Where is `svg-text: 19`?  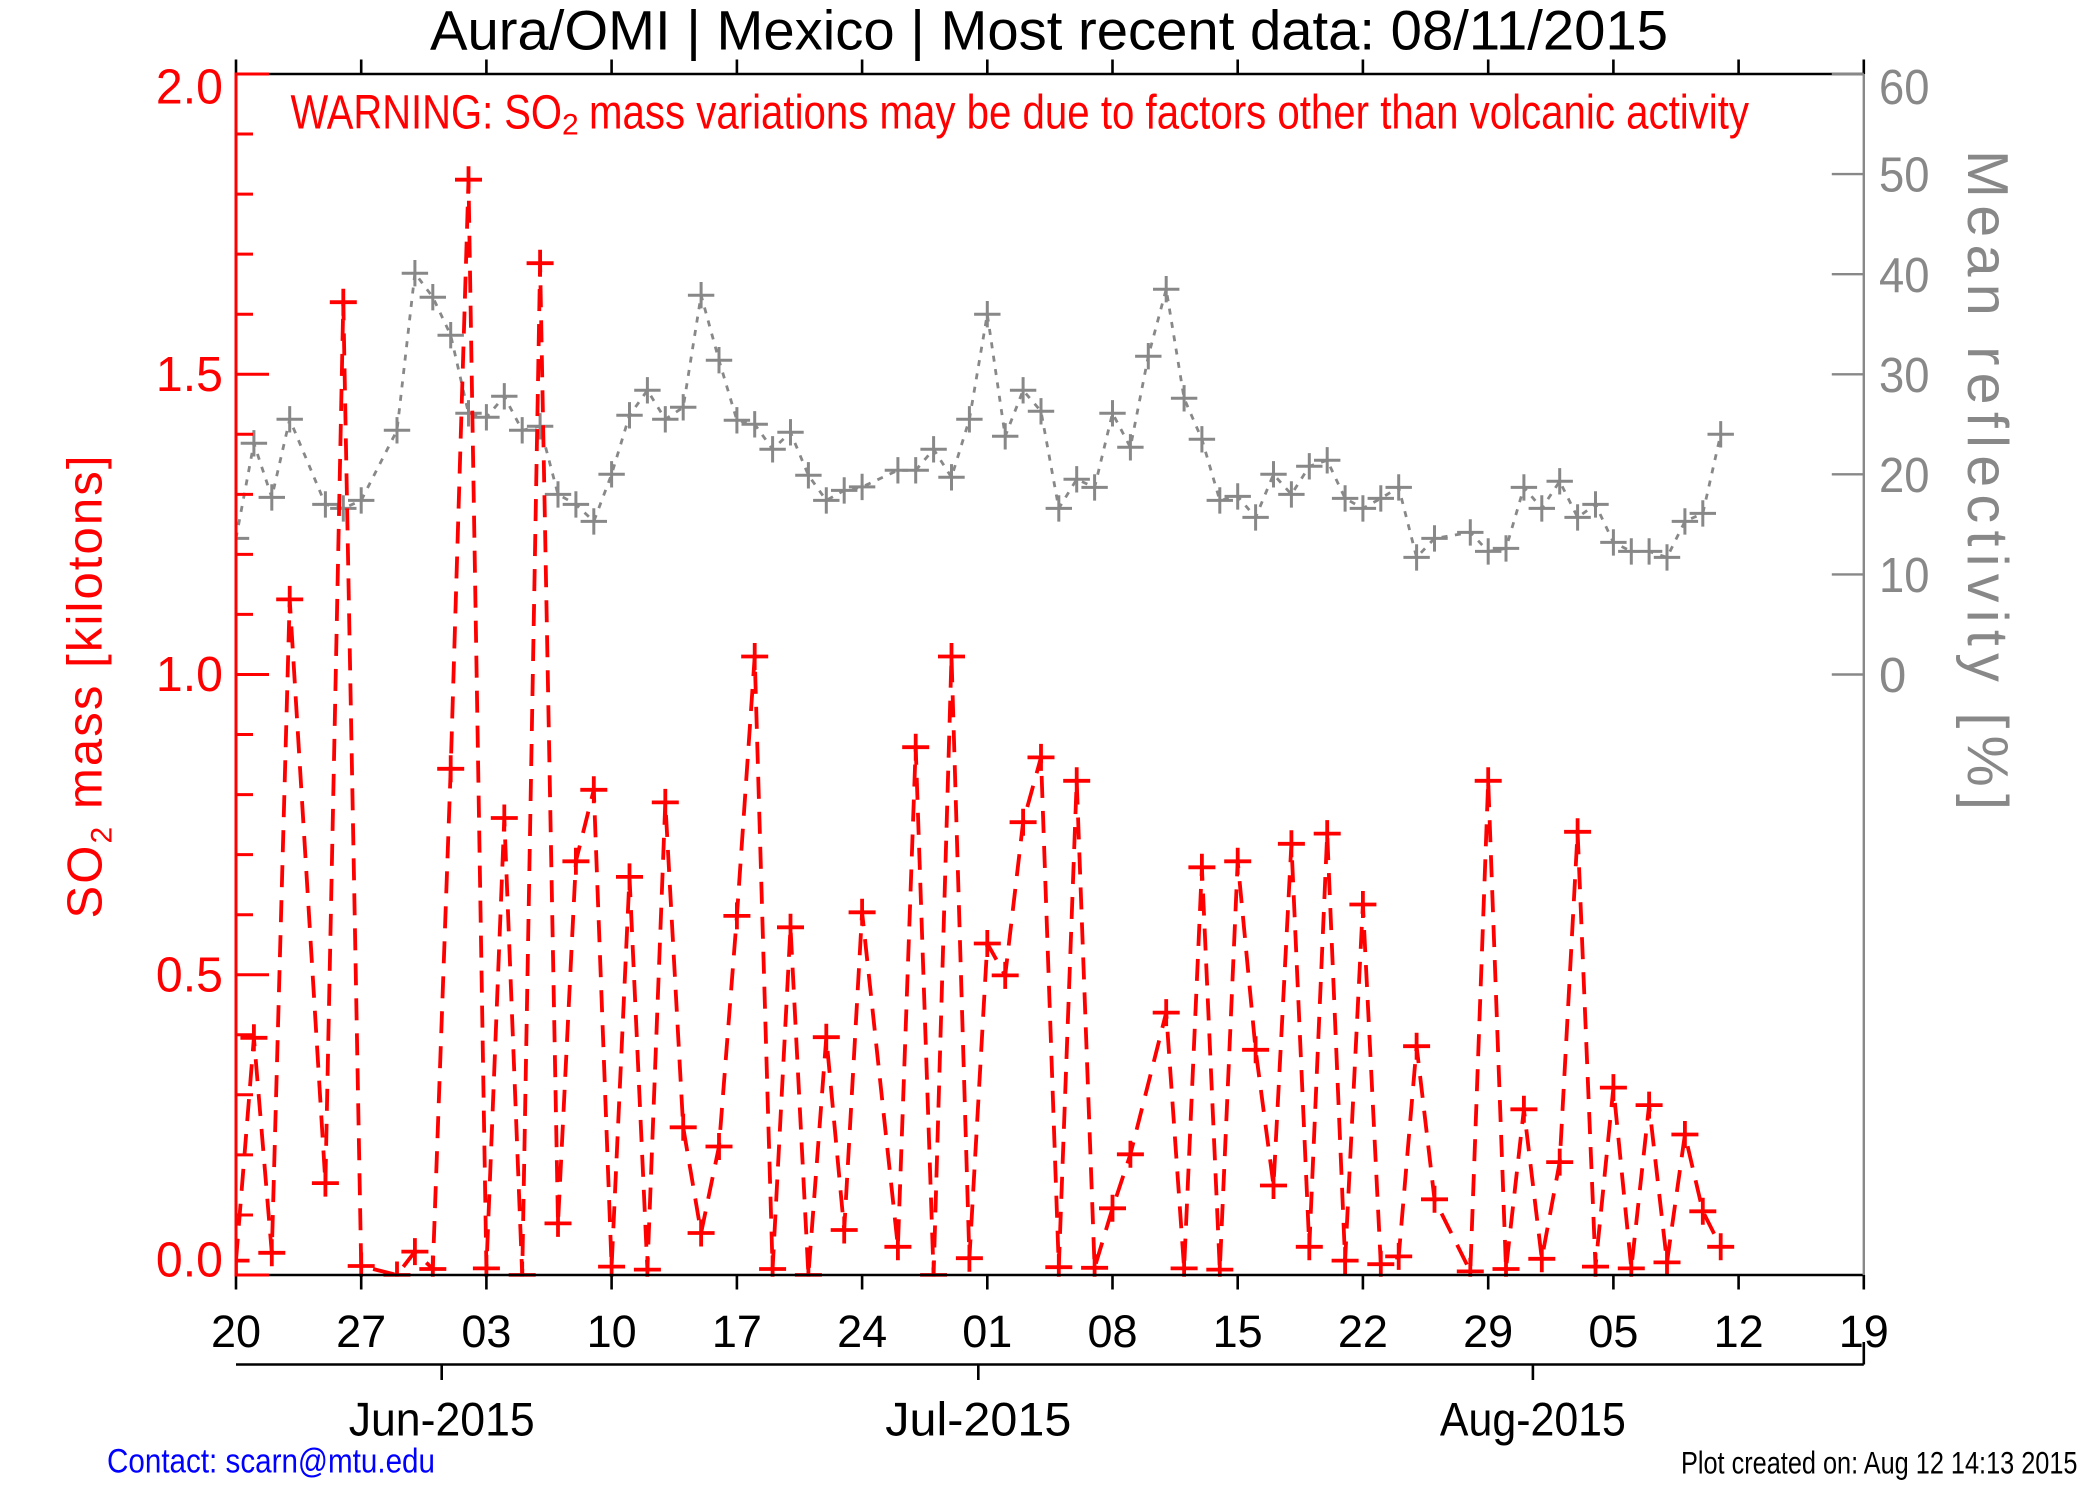
svg-text: 19 is located at coordinates (1864, 1331).